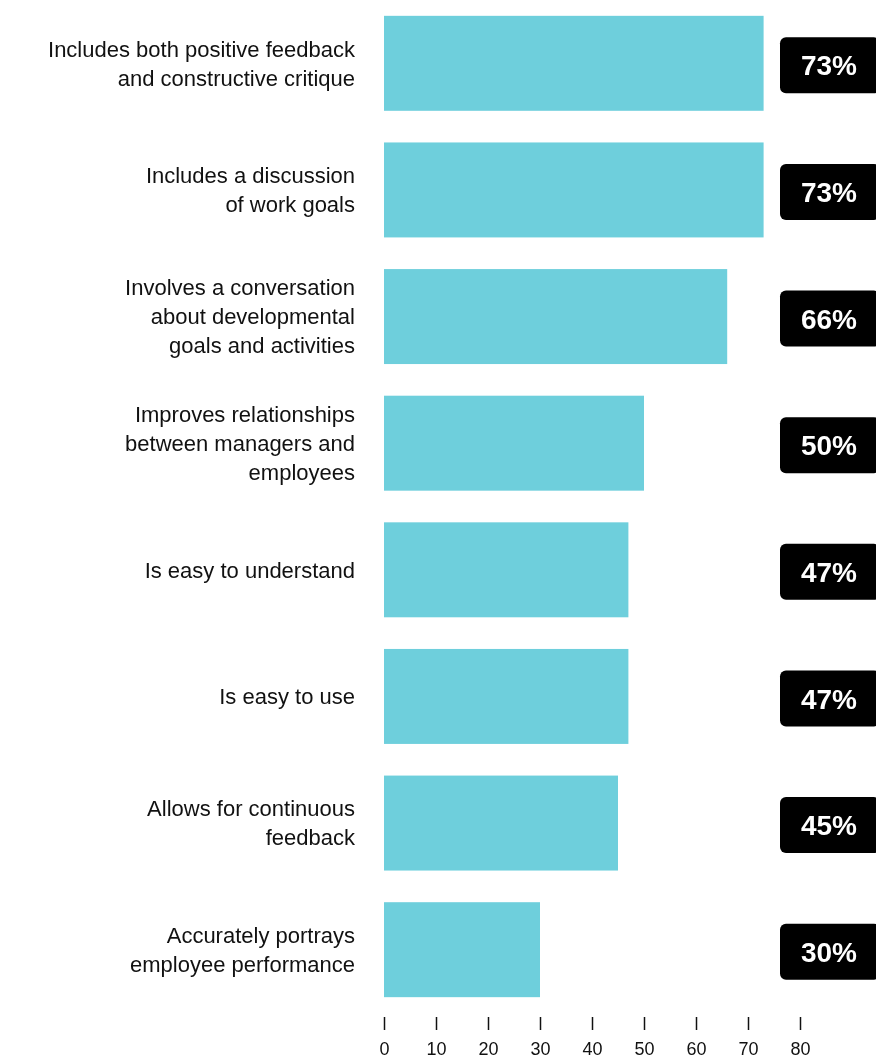 The height and width of the screenshot is (1062, 876). Describe the element at coordinates (829, 319) in the screenshot. I see `data-label: 66%` at that location.